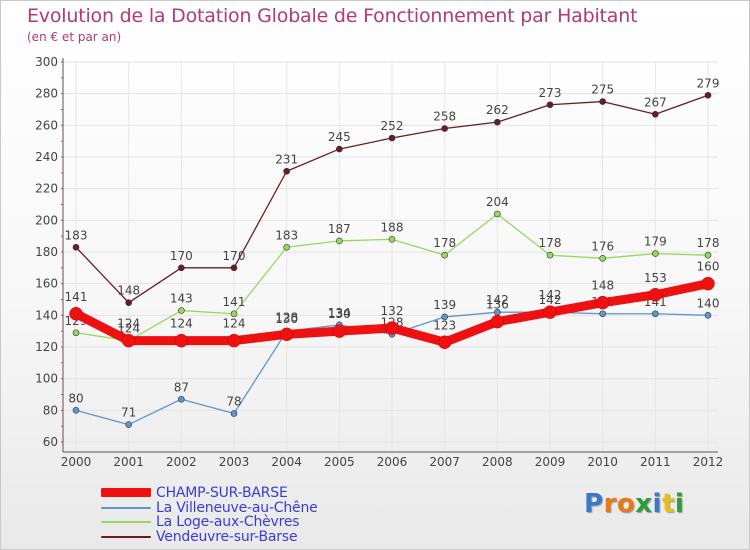 The height and width of the screenshot is (550, 750). Describe the element at coordinates (550, 93) in the screenshot. I see `data-label: 273` at that location.